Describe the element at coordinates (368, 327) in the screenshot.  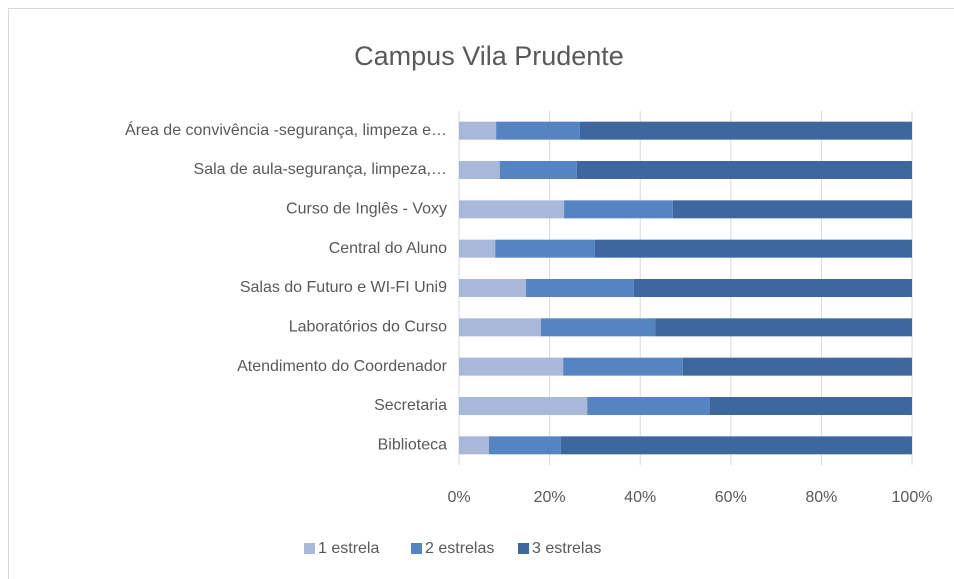
I see `y-tick-label: Laboratórios do Curso` at that location.